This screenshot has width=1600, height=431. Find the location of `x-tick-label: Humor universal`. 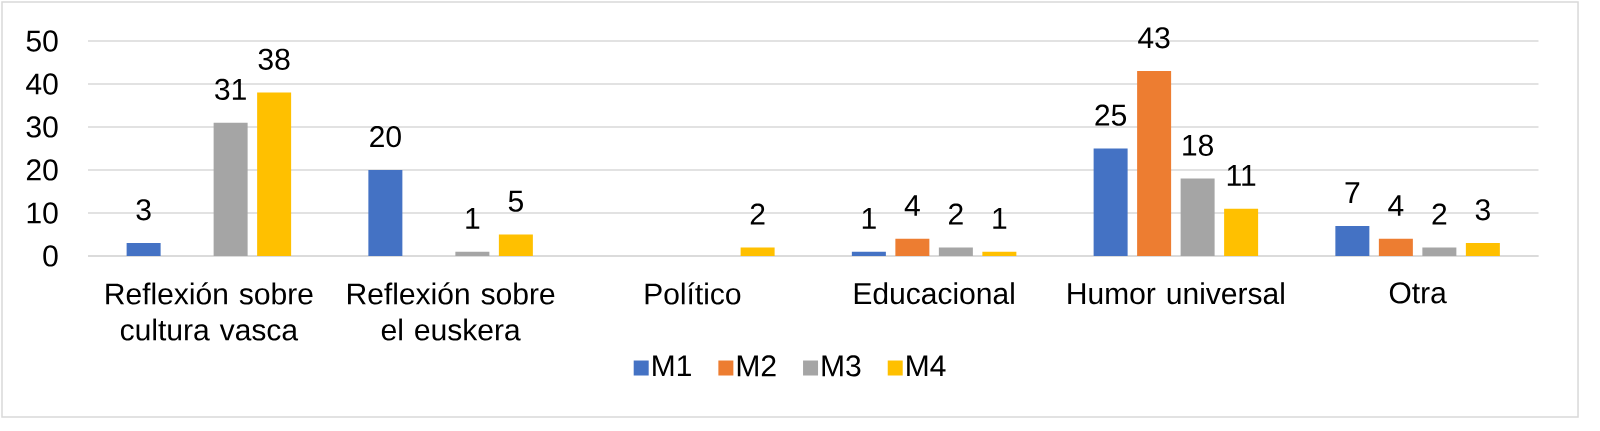

x-tick-label: Humor universal is located at coordinates (1176, 293).